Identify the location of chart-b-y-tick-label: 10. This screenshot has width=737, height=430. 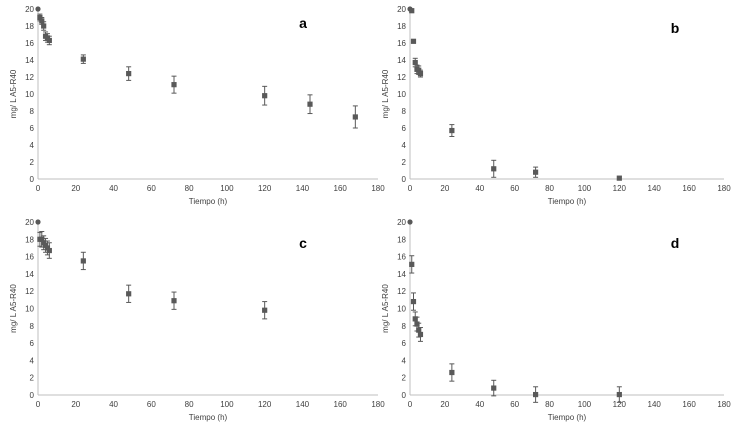
(401, 94).